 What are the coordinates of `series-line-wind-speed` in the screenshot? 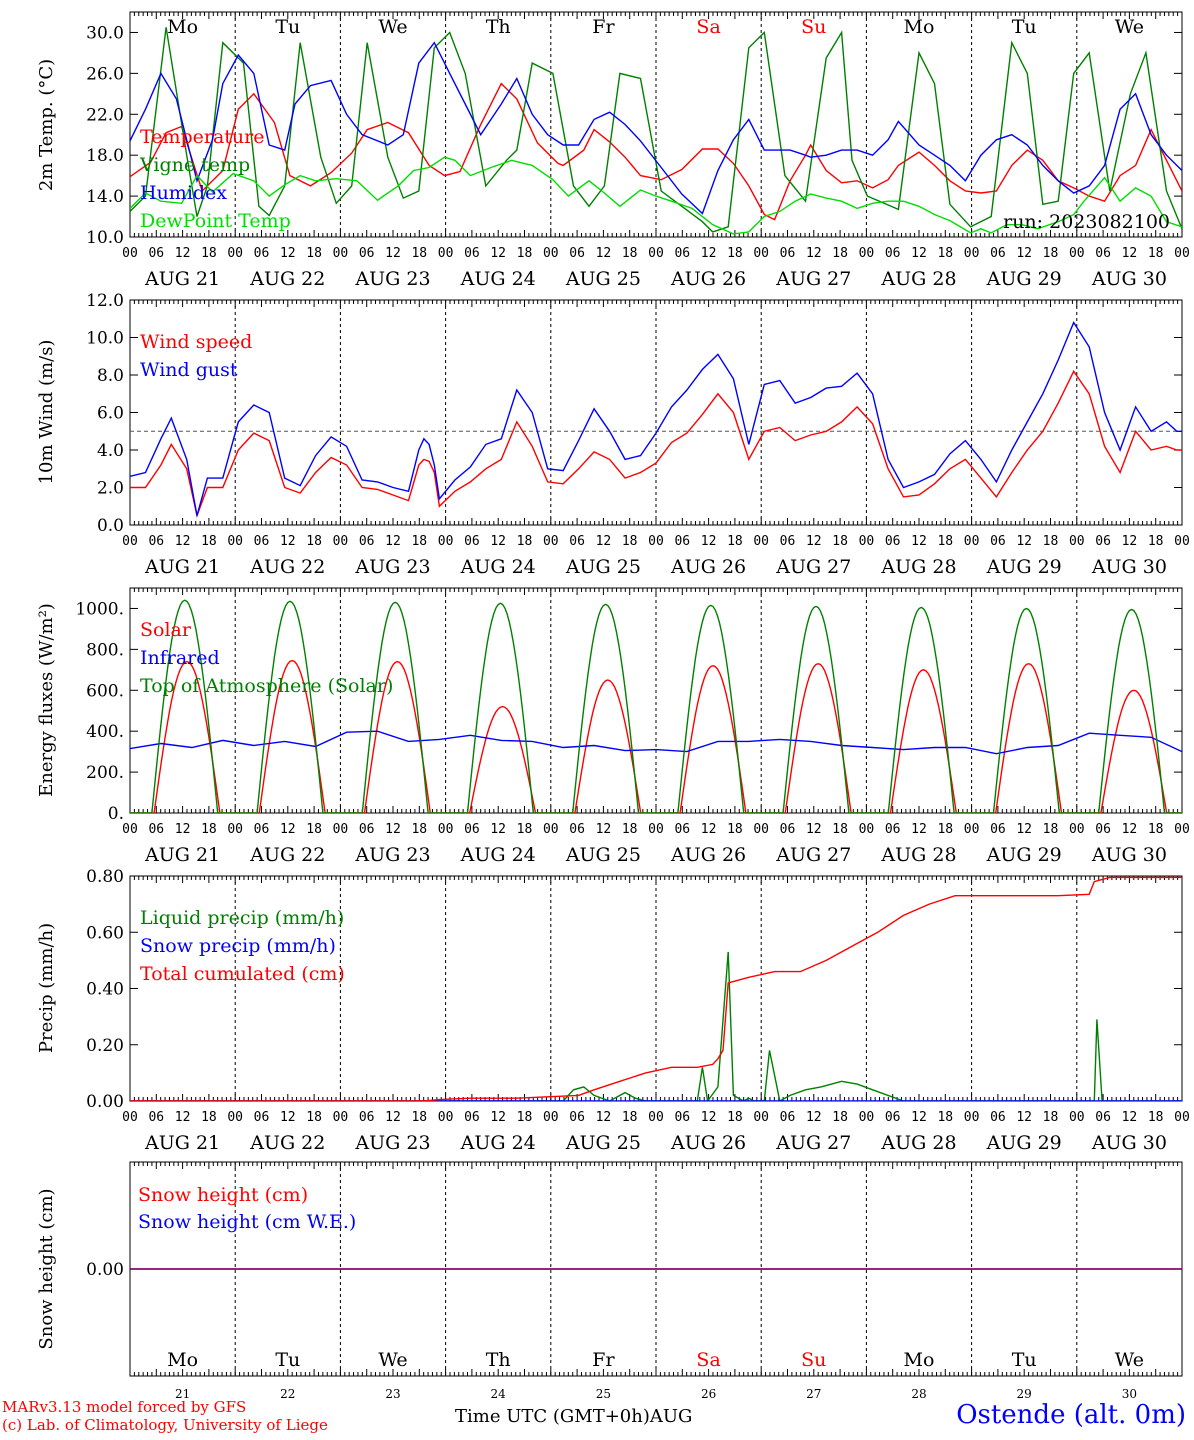 It's located at (656, 444).